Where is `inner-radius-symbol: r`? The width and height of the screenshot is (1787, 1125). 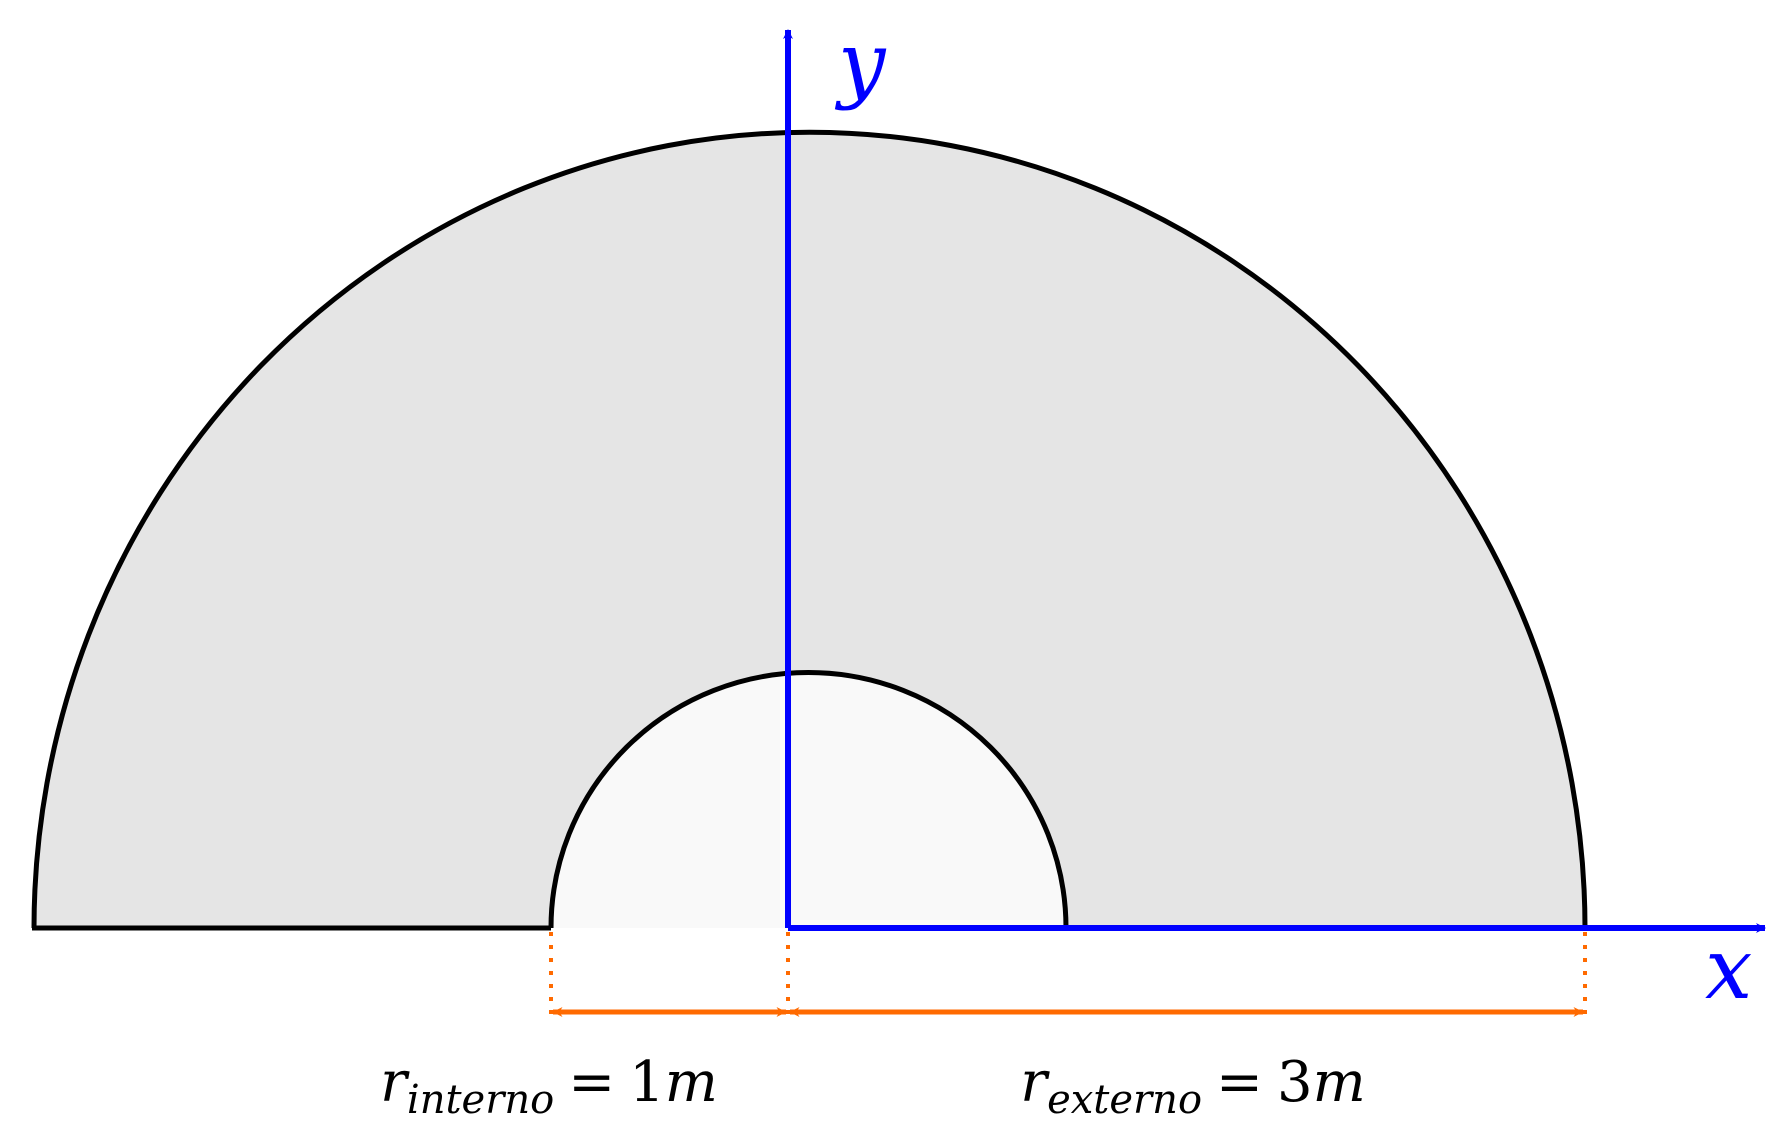
inner-radius-symbol: r is located at coordinates (395, 1082).